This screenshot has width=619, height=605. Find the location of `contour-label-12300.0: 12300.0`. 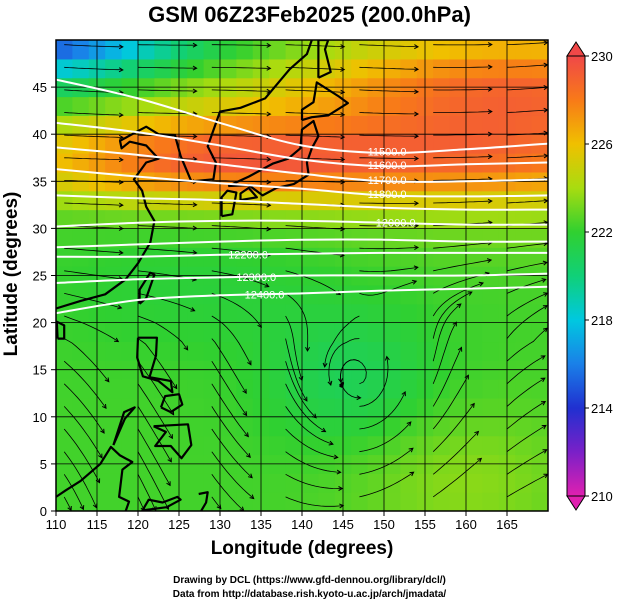

contour-label-12300.0: 12300.0 is located at coordinates (256, 278).